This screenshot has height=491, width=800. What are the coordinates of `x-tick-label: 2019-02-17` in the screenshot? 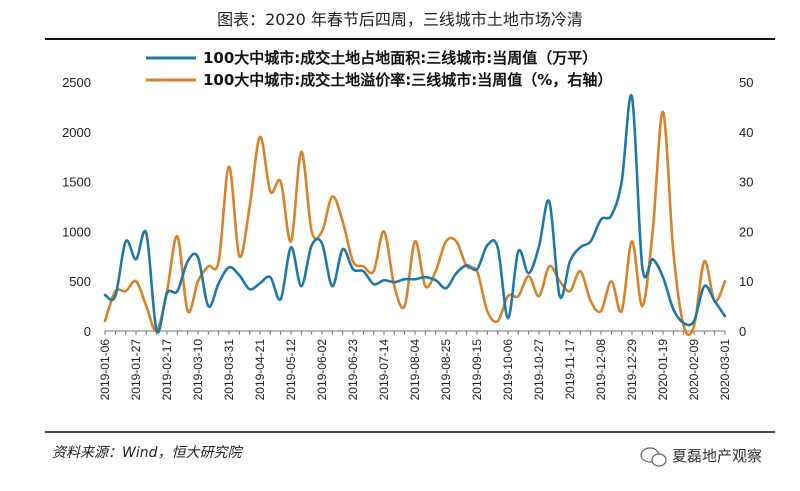 It's located at (167, 370).